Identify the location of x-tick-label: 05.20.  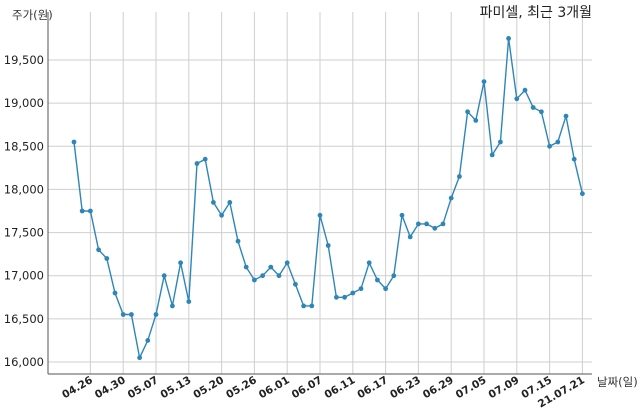
(208, 387).